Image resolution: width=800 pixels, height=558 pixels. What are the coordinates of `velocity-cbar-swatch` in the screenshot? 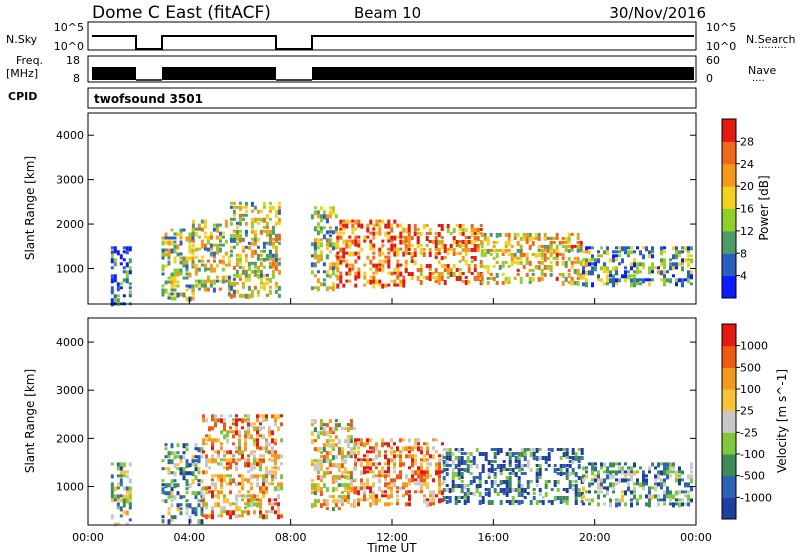 It's located at (729, 443).